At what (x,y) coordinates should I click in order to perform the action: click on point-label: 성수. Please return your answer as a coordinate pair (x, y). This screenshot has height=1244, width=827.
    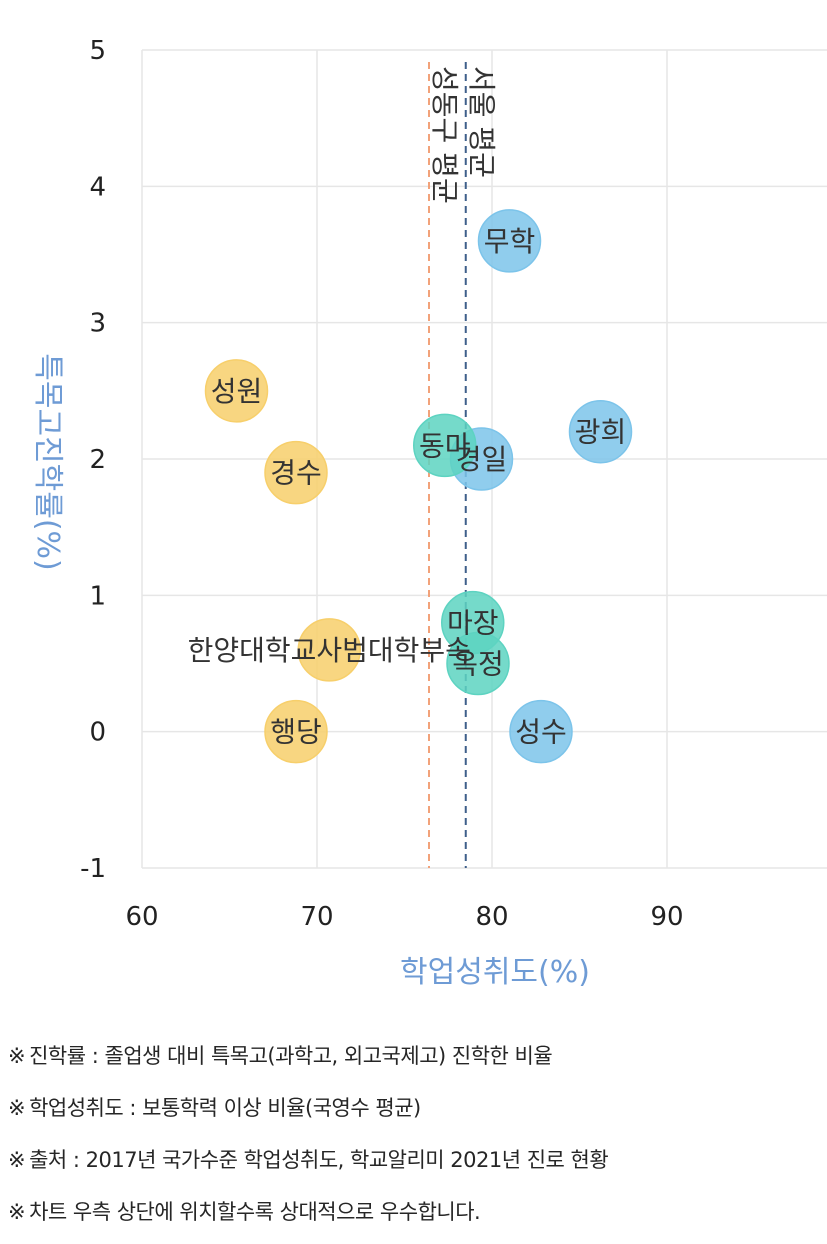
    Looking at the image, I should click on (541, 732).